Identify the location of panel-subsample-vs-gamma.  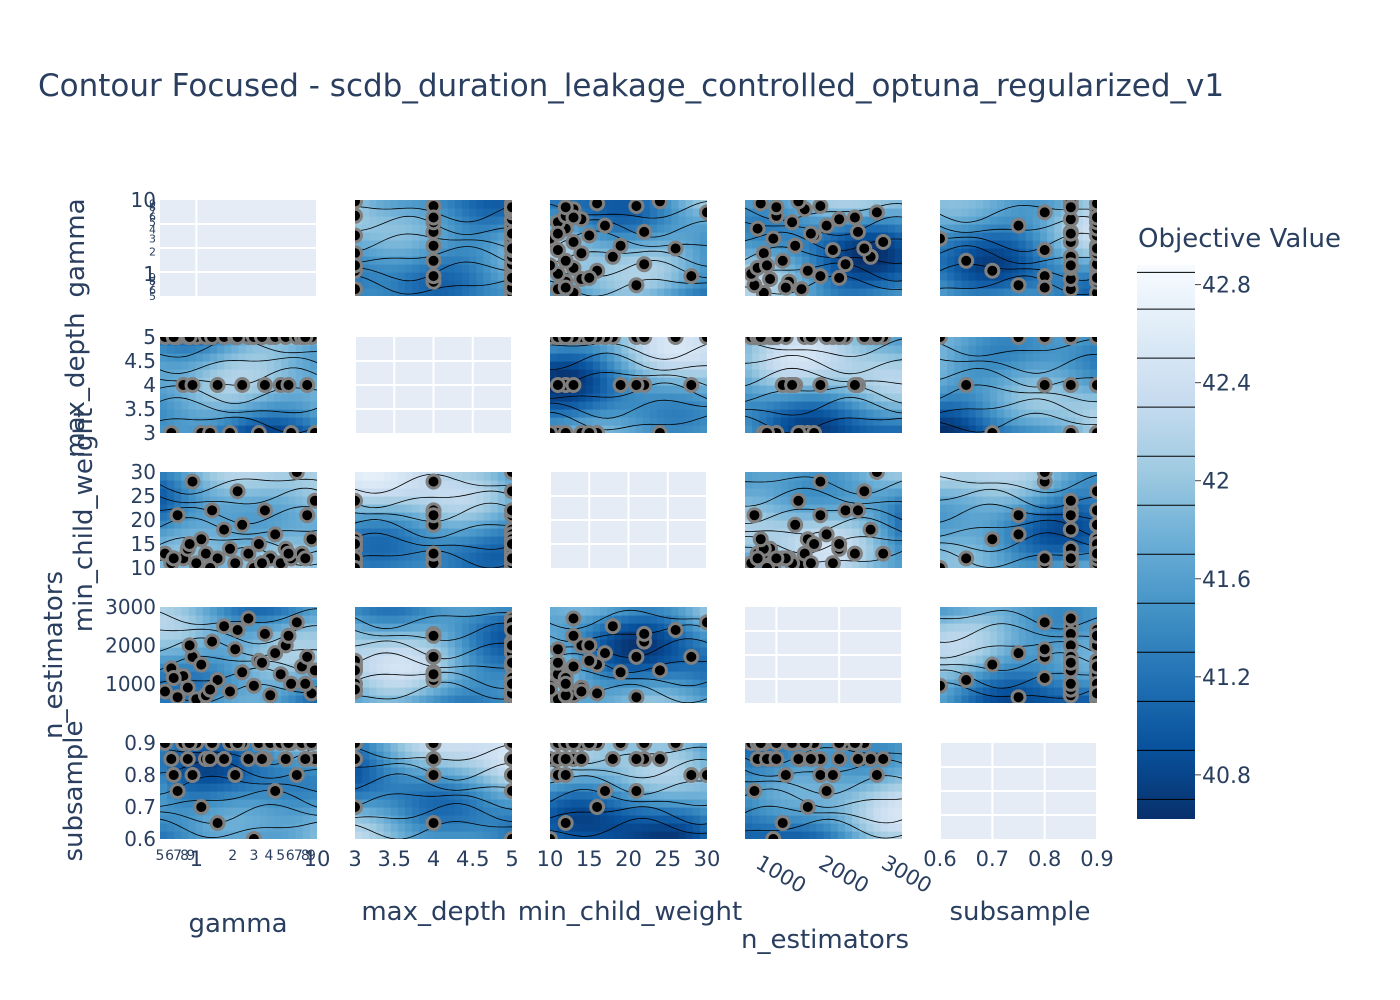
(1018, 248).